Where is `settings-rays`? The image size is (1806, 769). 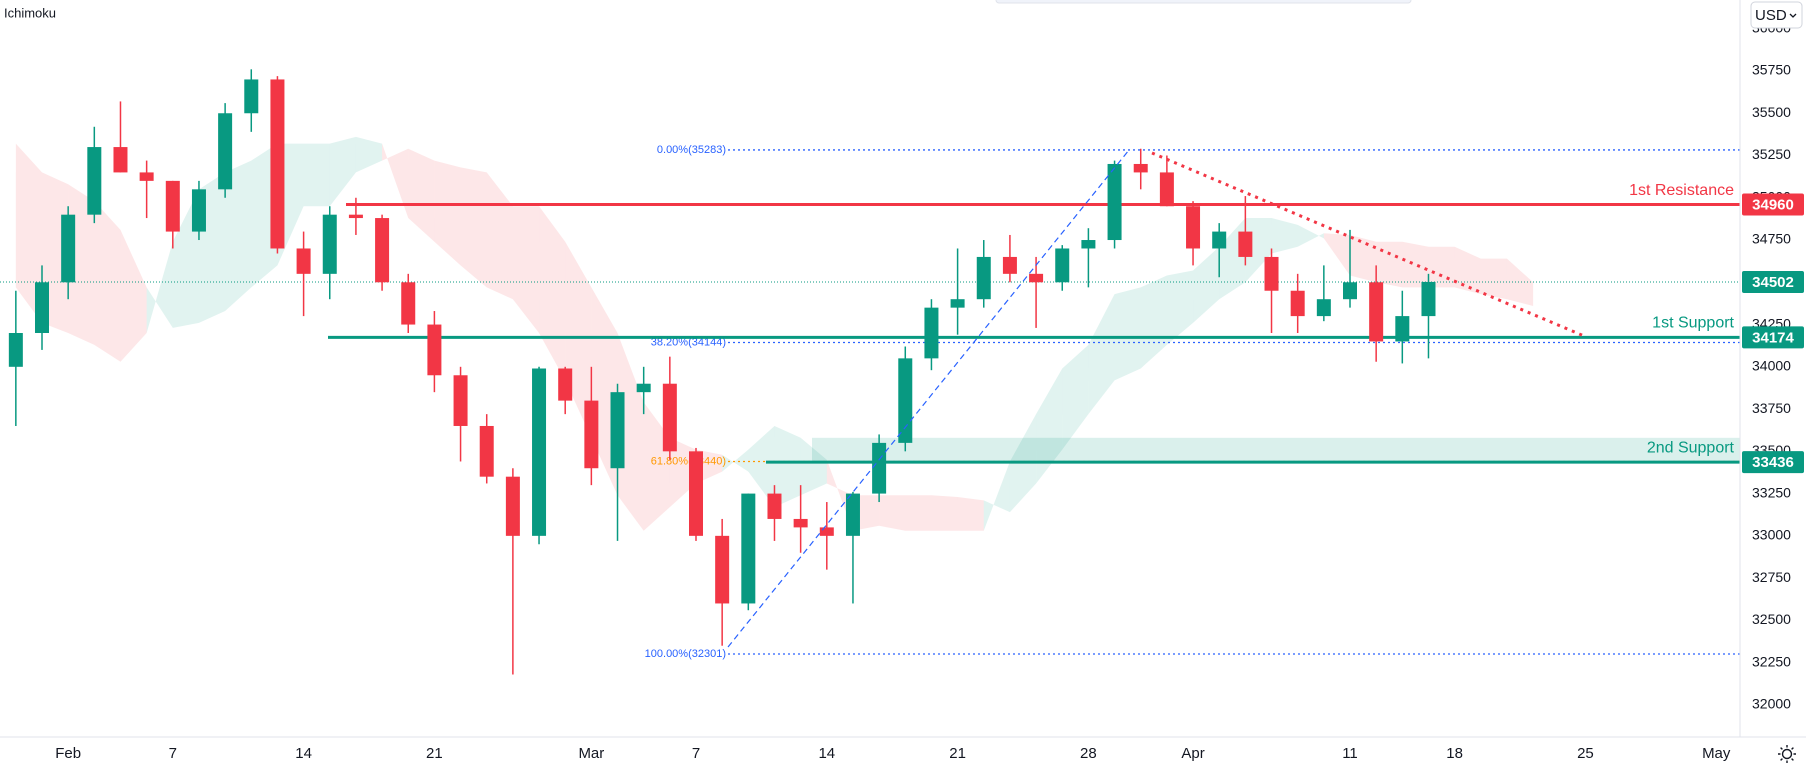
settings-rays is located at coordinates (1787, 754).